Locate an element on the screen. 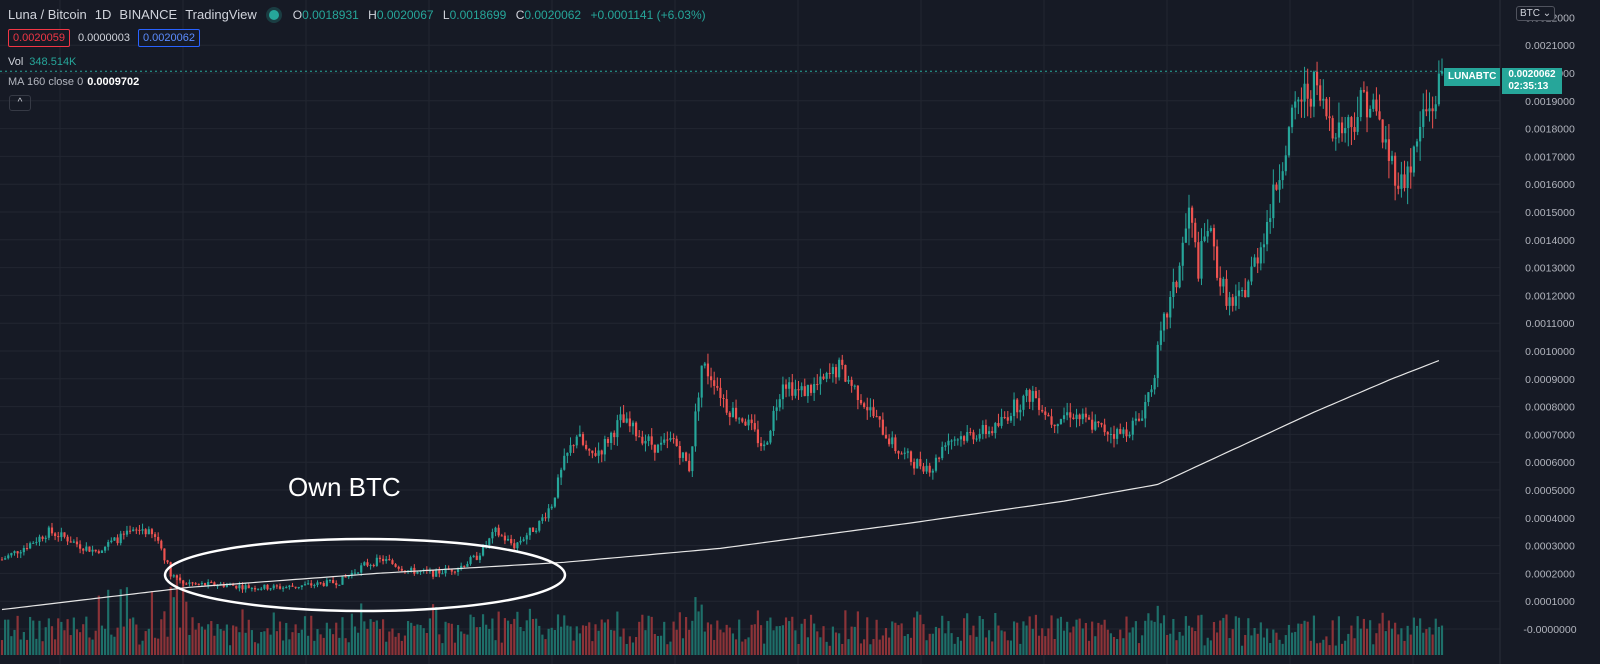 The width and height of the screenshot is (1600, 664). ma-legend: MA 160 close 0 0.0009702 is located at coordinates (73, 82).